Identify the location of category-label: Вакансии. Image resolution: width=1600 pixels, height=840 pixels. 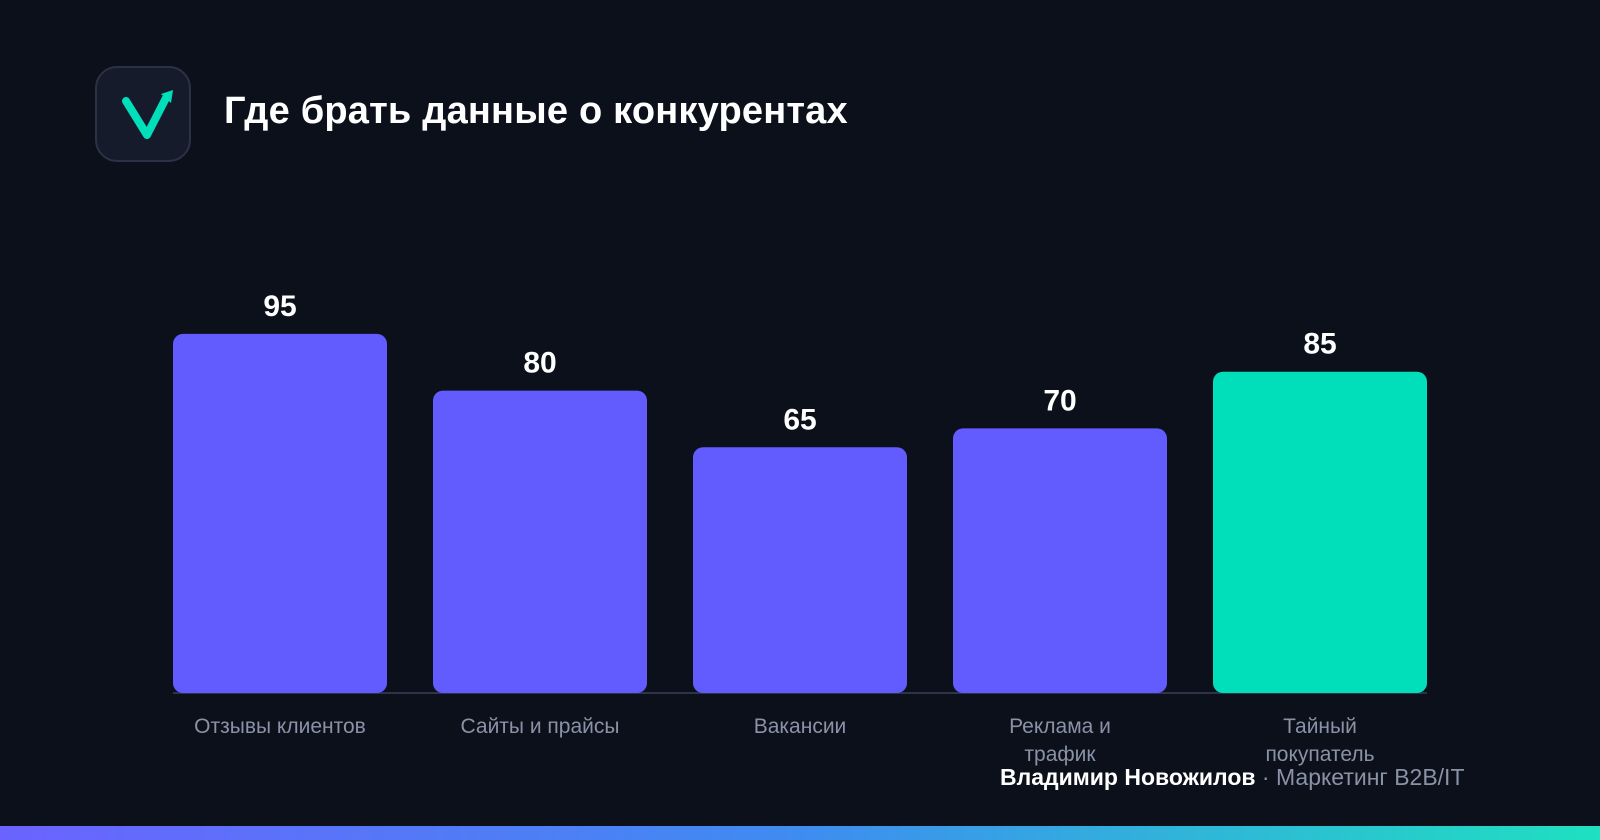
(800, 726).